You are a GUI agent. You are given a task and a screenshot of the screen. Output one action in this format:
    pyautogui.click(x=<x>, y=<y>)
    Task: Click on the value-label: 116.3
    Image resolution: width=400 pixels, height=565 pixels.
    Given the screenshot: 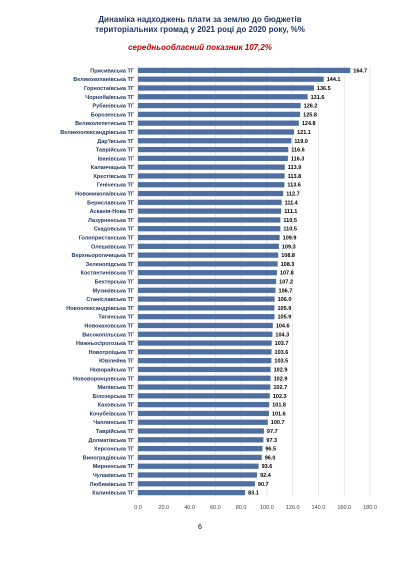 What is the action you would take?
    pyautogui.click(x=297, y=159)
    